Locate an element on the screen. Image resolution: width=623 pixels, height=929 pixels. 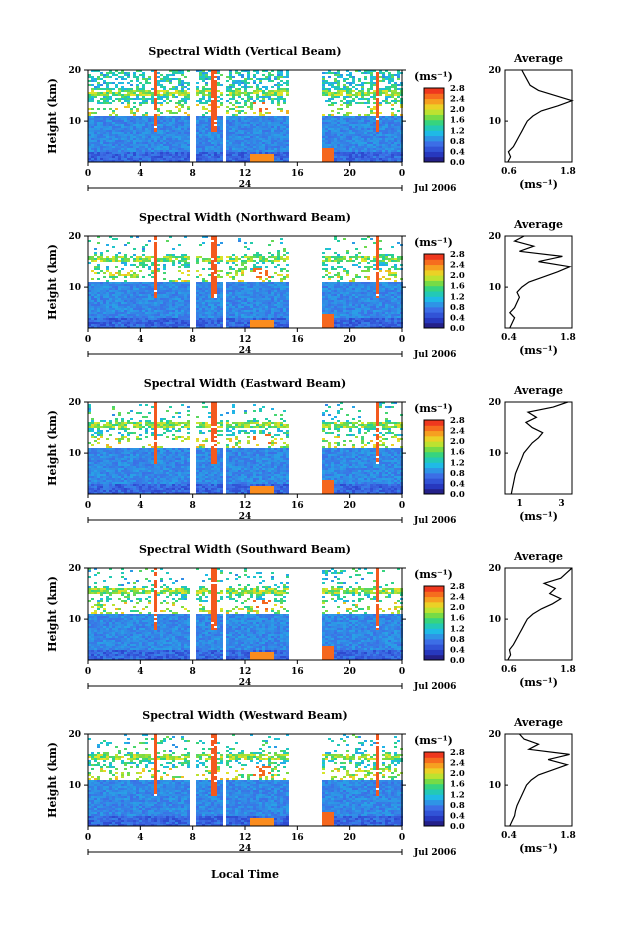
y-tick-label: 20 is located at coordinates (74, 237).